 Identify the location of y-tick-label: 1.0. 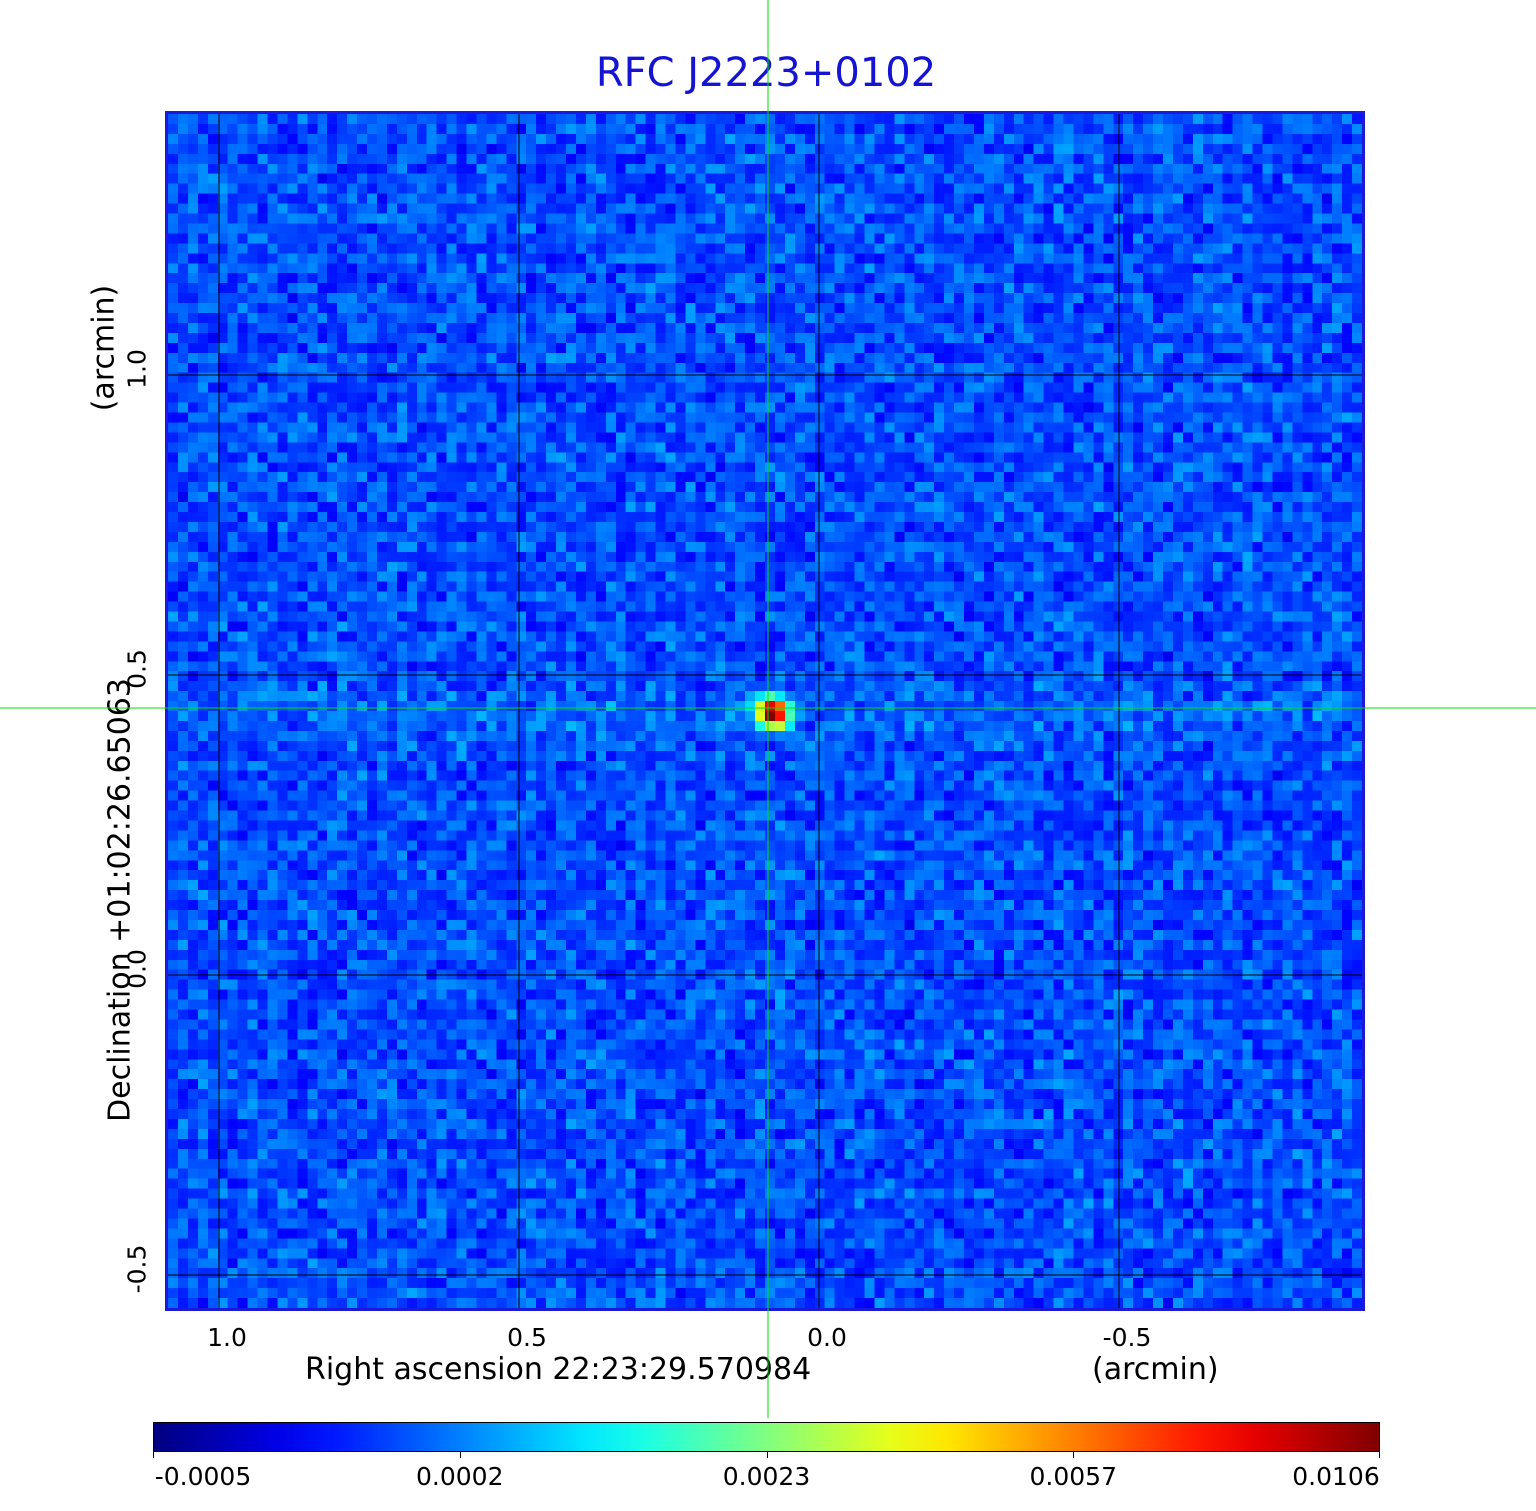
(137, 369).